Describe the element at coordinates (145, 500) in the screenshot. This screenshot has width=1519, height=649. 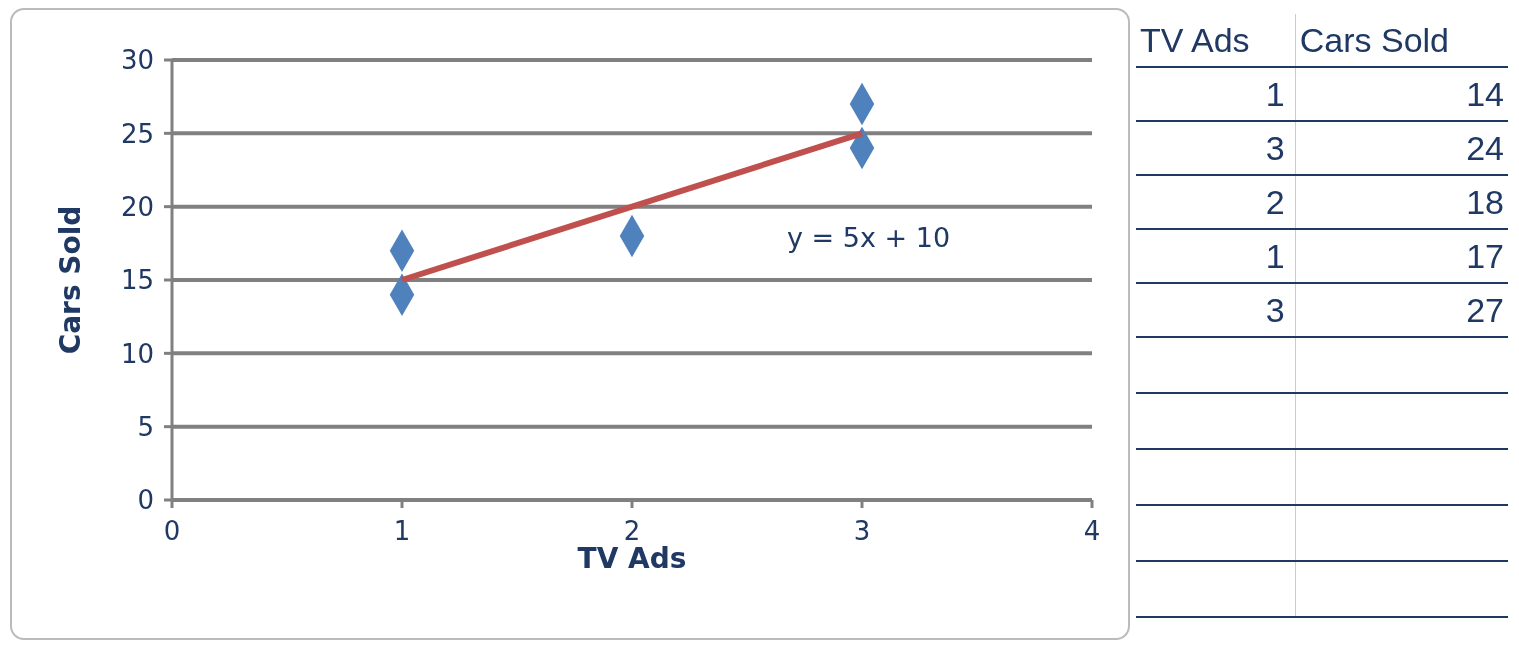
I see `y-tick-label: 0` at that location.